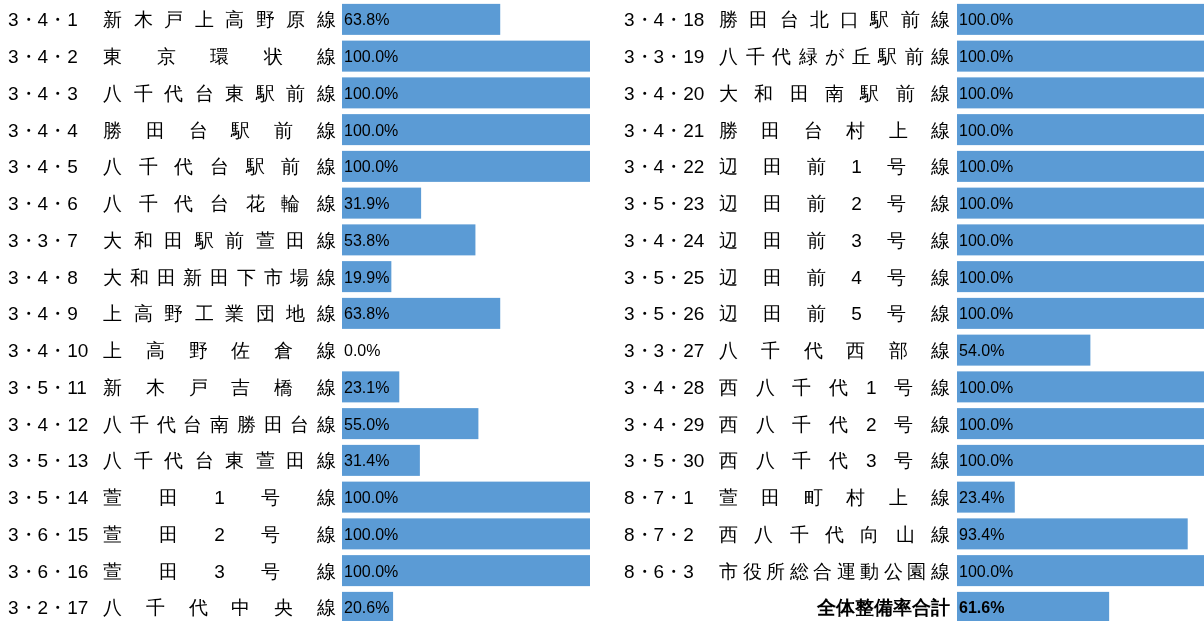 The width and height of the screenshot is (1204, 621). What do you see at coordinates (367, 387) in the screenshot?
I see `data-label: 23.1%` at bounding box center [367, 387].